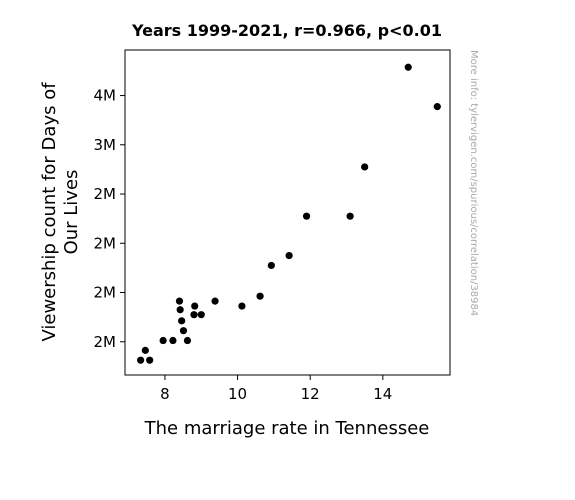  Describe the element at coordinates (105, 96) in the screenshot. I see `y-tick-label: 4M` at that location.